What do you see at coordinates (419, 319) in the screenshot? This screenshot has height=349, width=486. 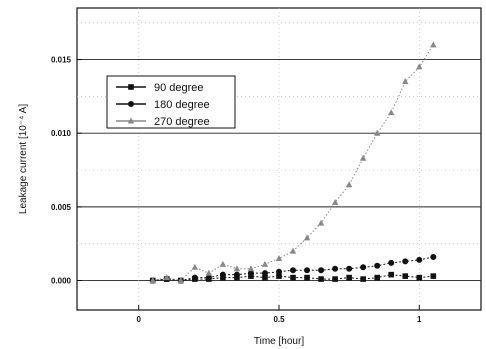 I see `x-tick-label: 1` at bounding box center [419, 319].